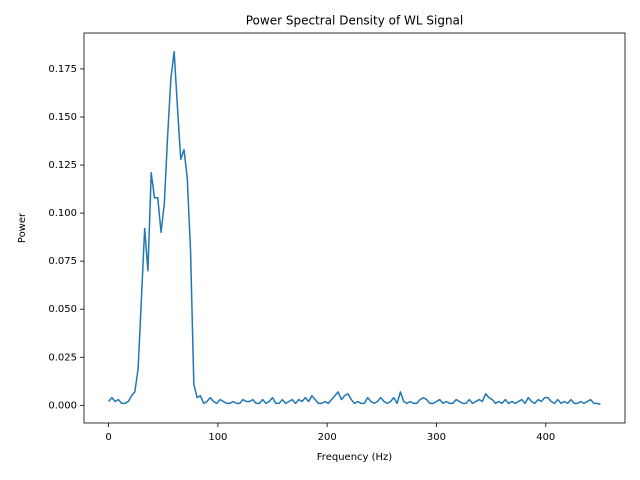 This screenshot has width=640, height=480. Describe the element at coordinates (355, 21) in the screenshot. I see `chart-title: Power Spectral Density of WL Signal` at that location.